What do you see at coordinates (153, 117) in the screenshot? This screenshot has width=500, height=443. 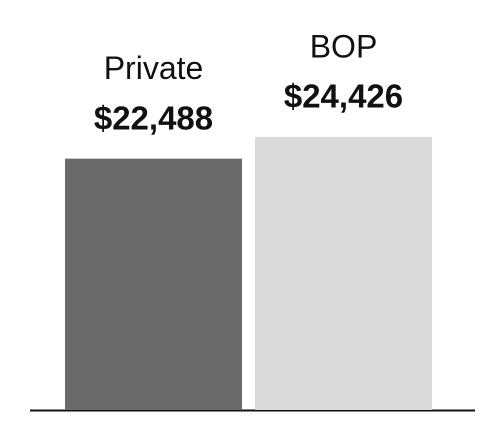 I see `value-label: $22,488` at bounding box center [153, 117].